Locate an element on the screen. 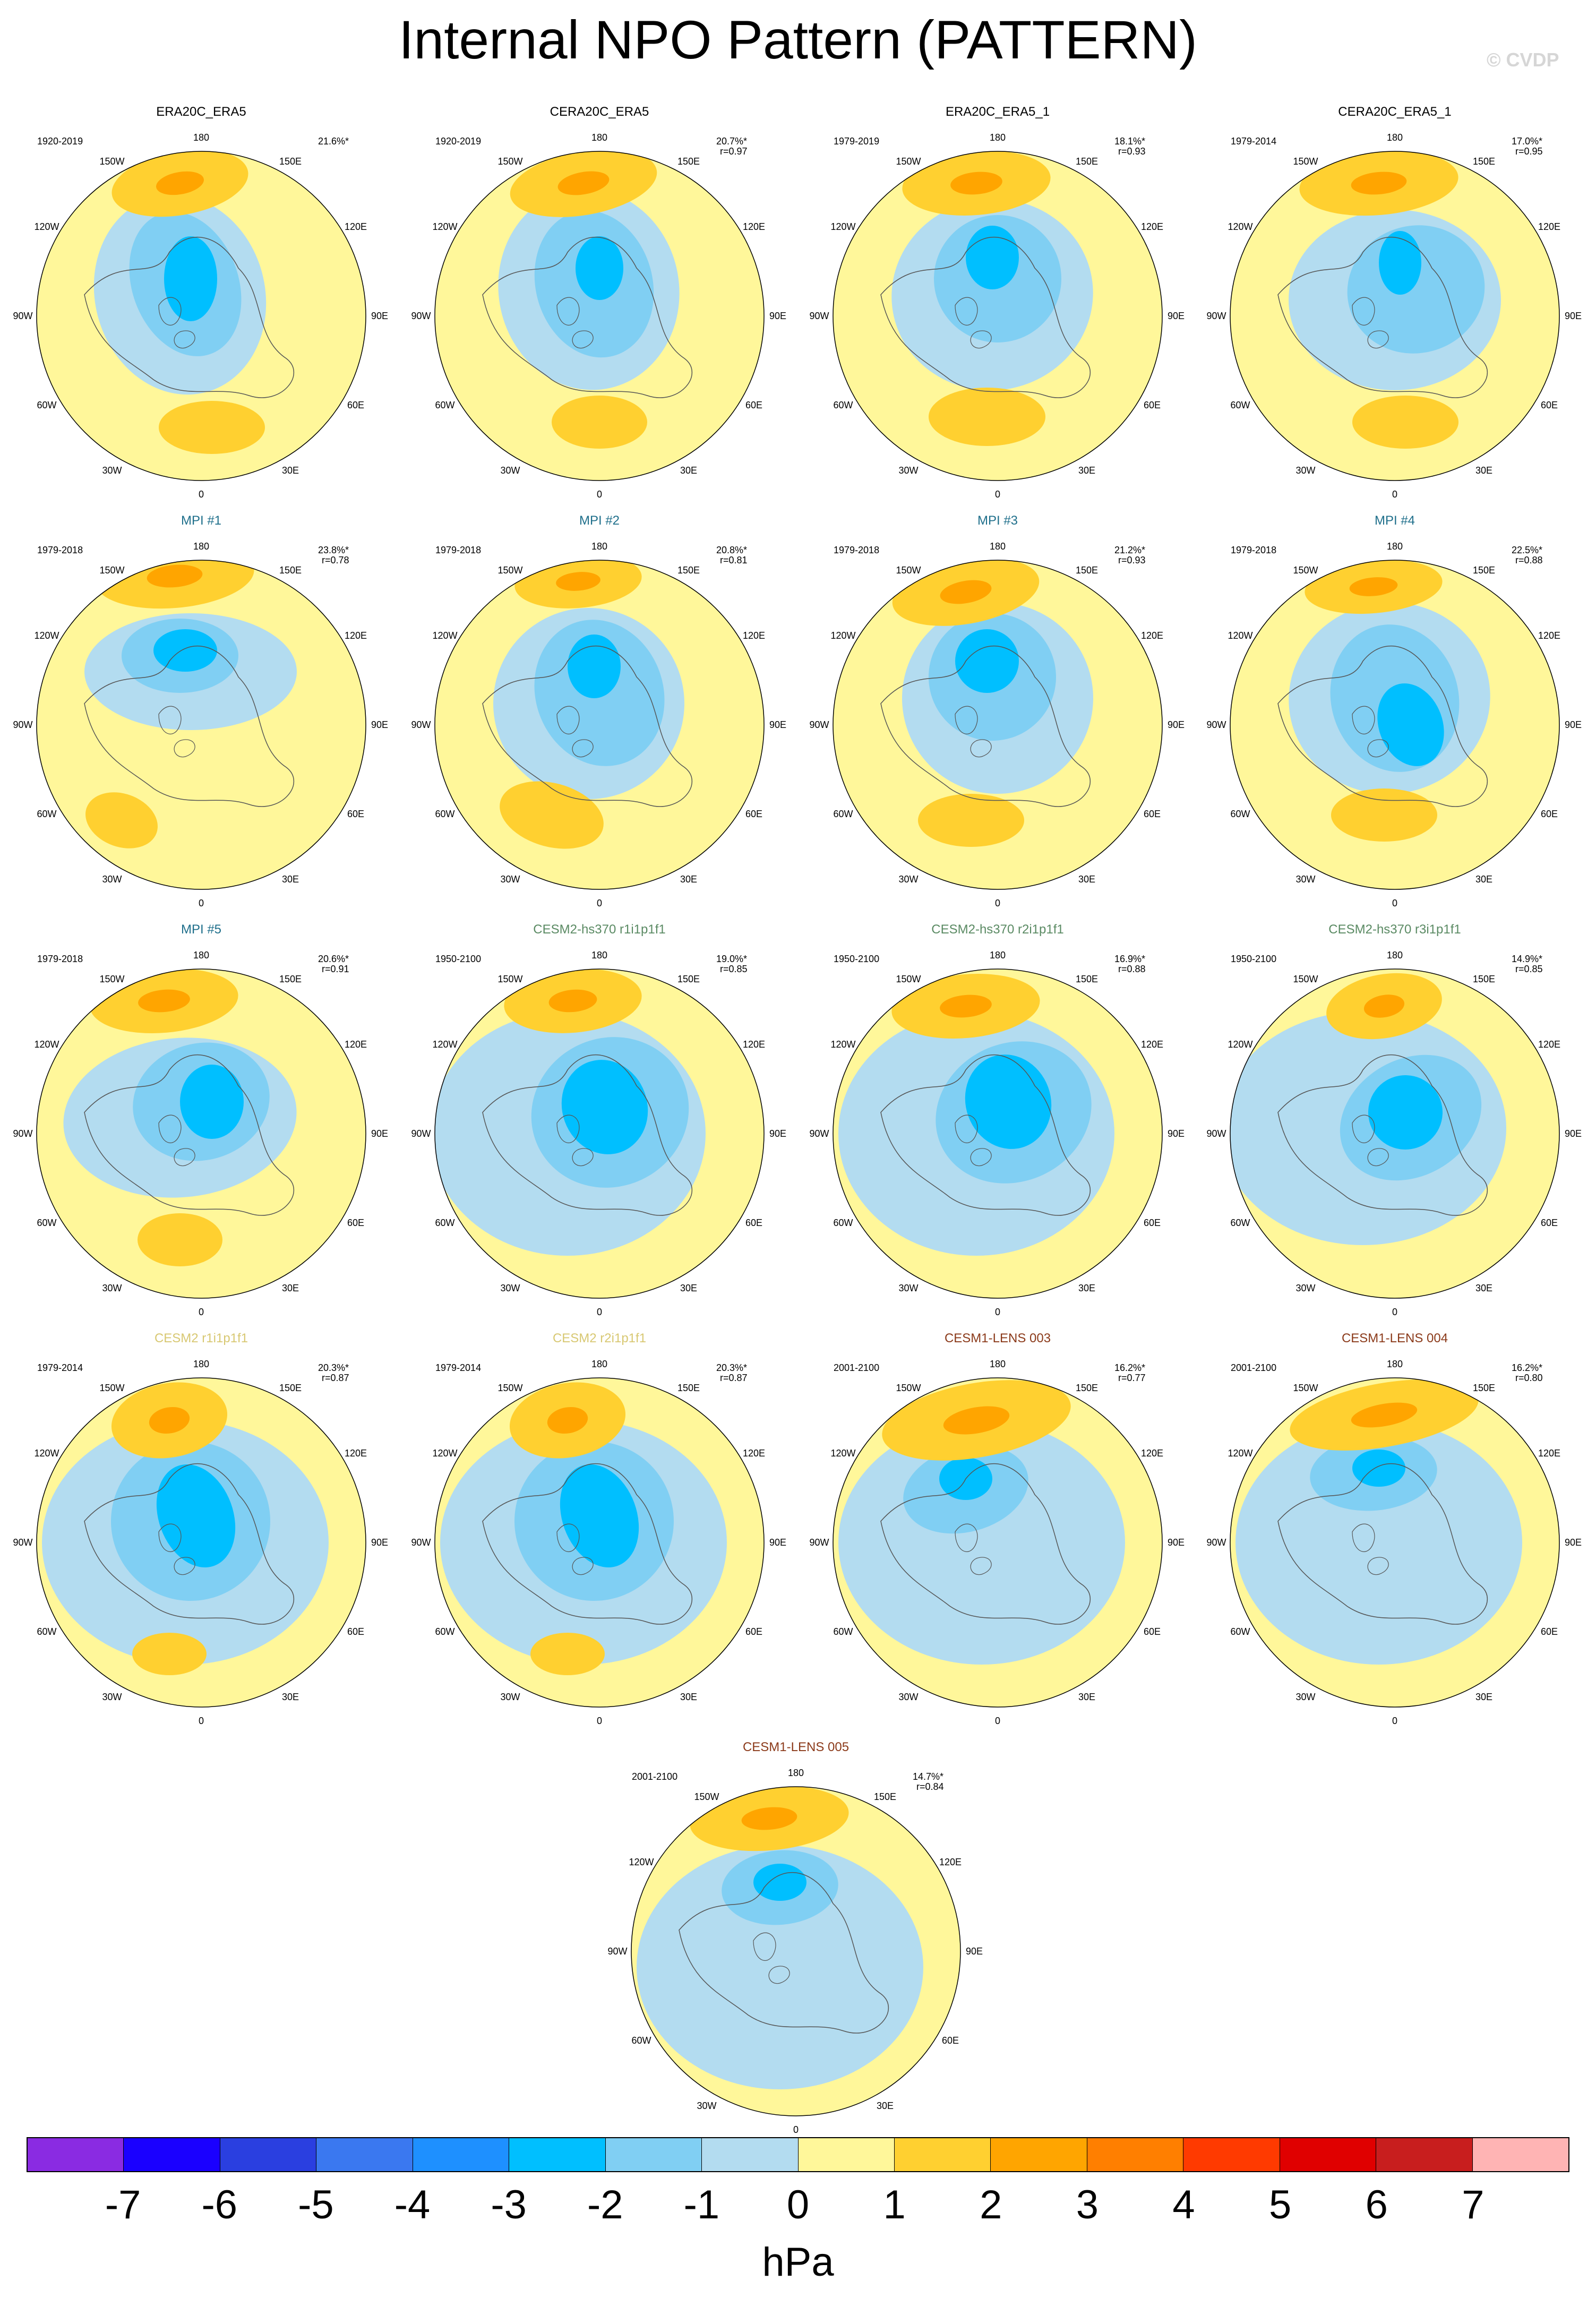 This screenshot has height=2315, width=1596. panel-variance-percent: 16.9%* is located at coordinates (1130, 959).